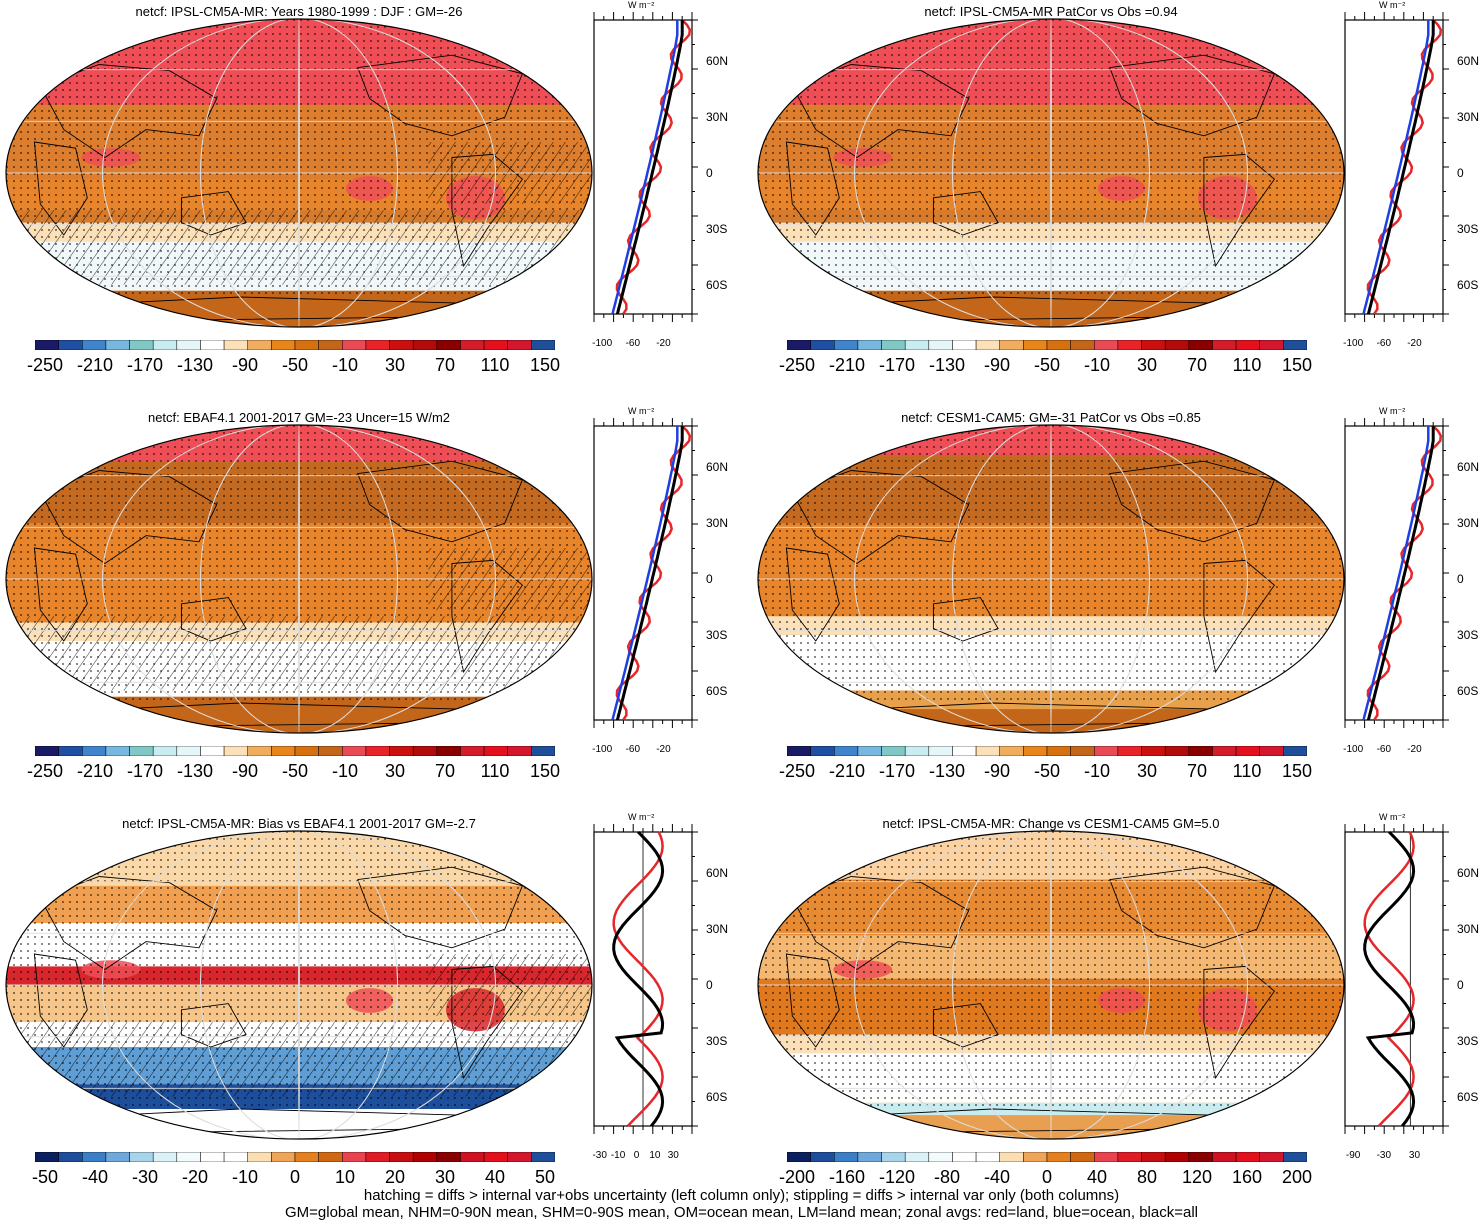 This screenshot has width=1483, height=1221. I want to click on colorbar-label: 70, so click(445, 771).